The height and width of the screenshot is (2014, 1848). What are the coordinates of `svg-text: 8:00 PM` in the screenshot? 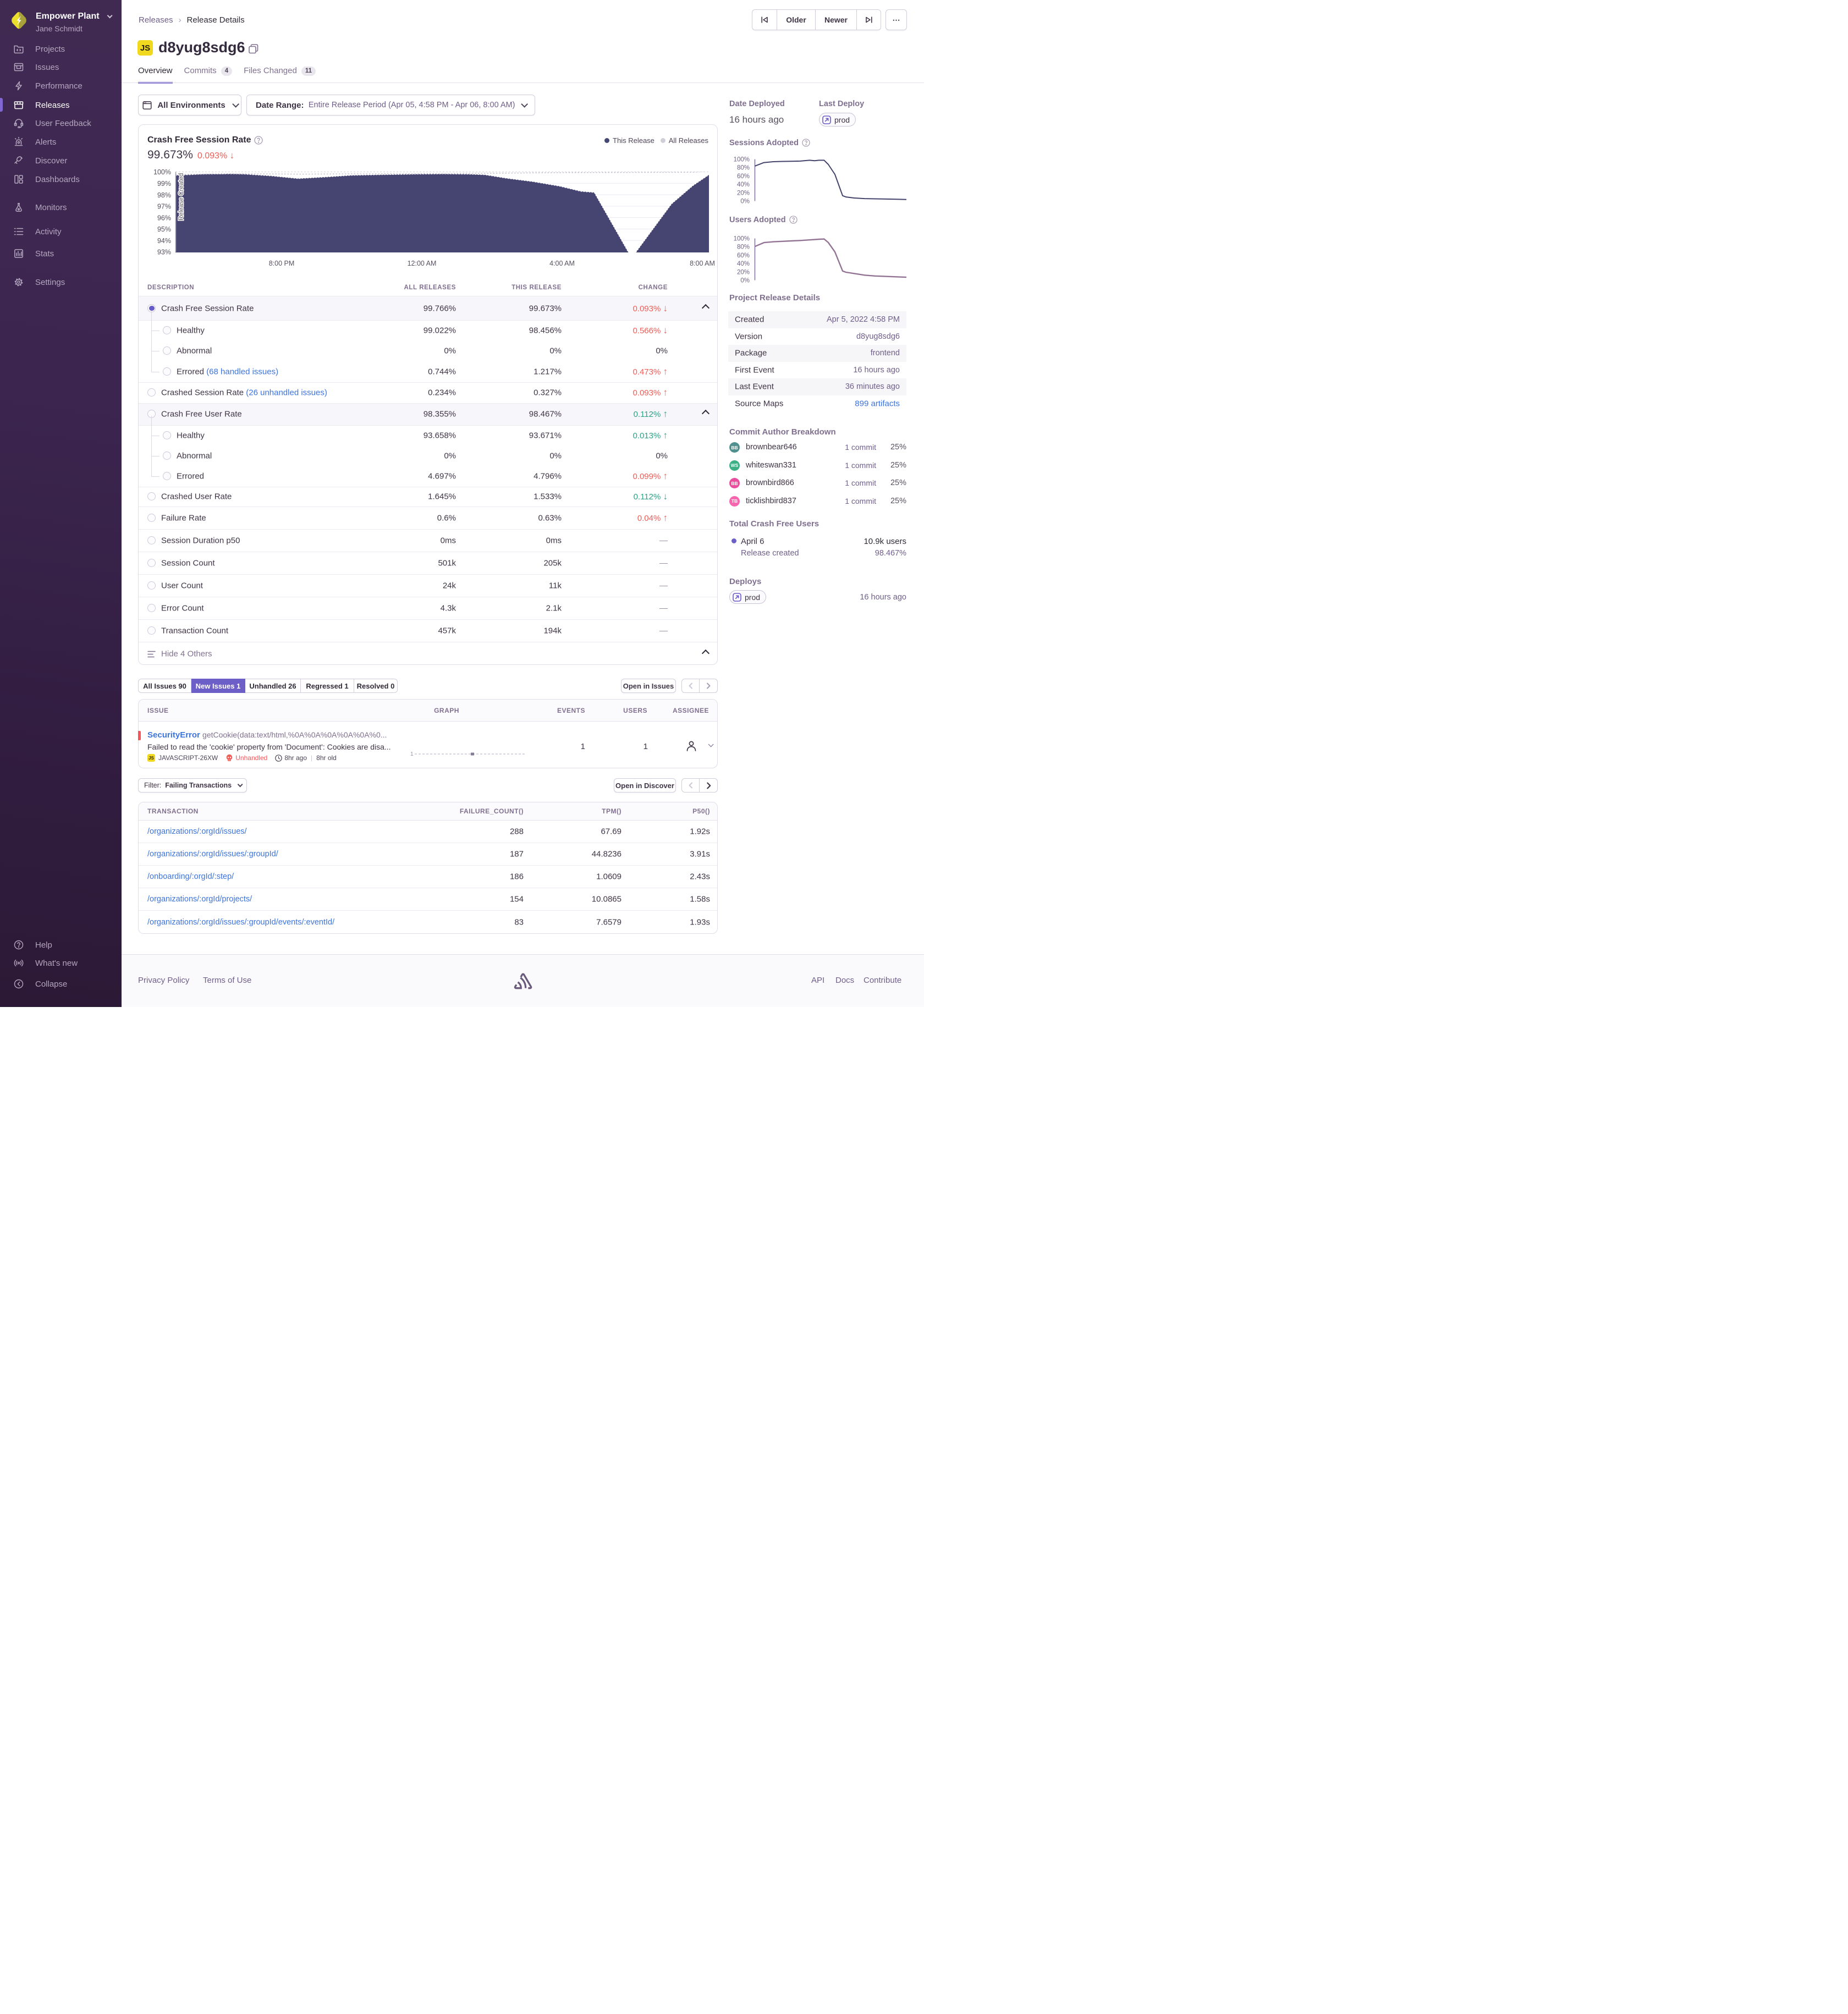 It's located at (282, 263).